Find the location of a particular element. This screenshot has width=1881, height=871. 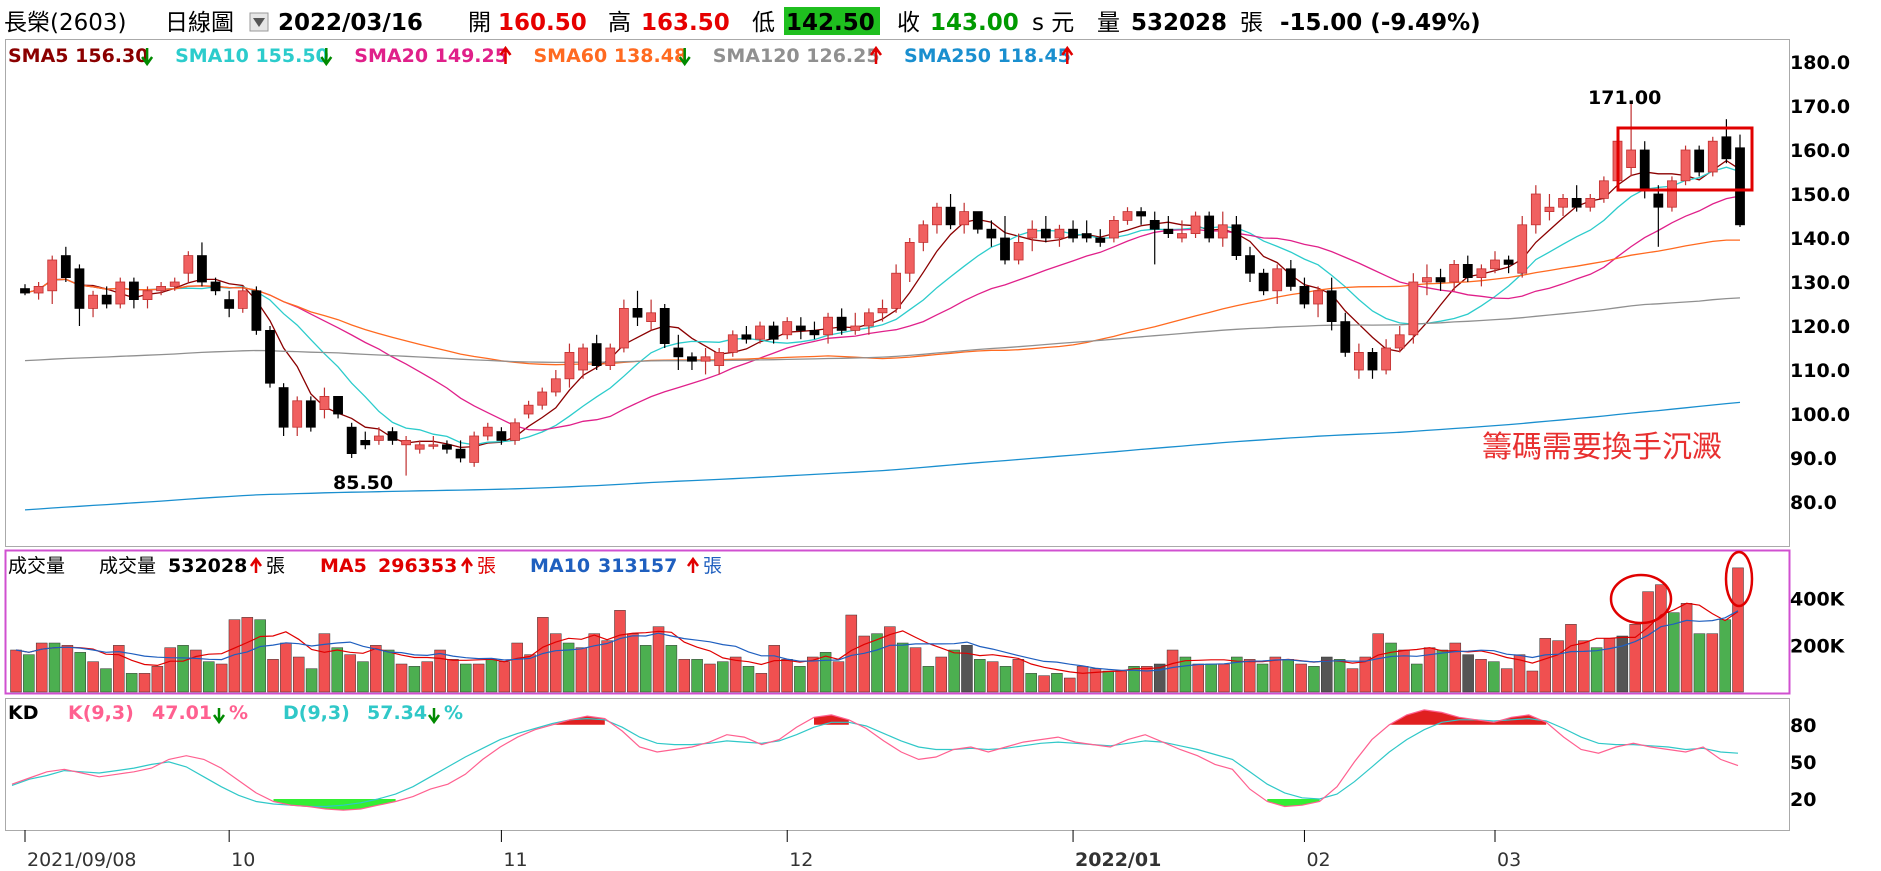

kd-axis: 80 50 20 is located at coordinates (1803, 763).